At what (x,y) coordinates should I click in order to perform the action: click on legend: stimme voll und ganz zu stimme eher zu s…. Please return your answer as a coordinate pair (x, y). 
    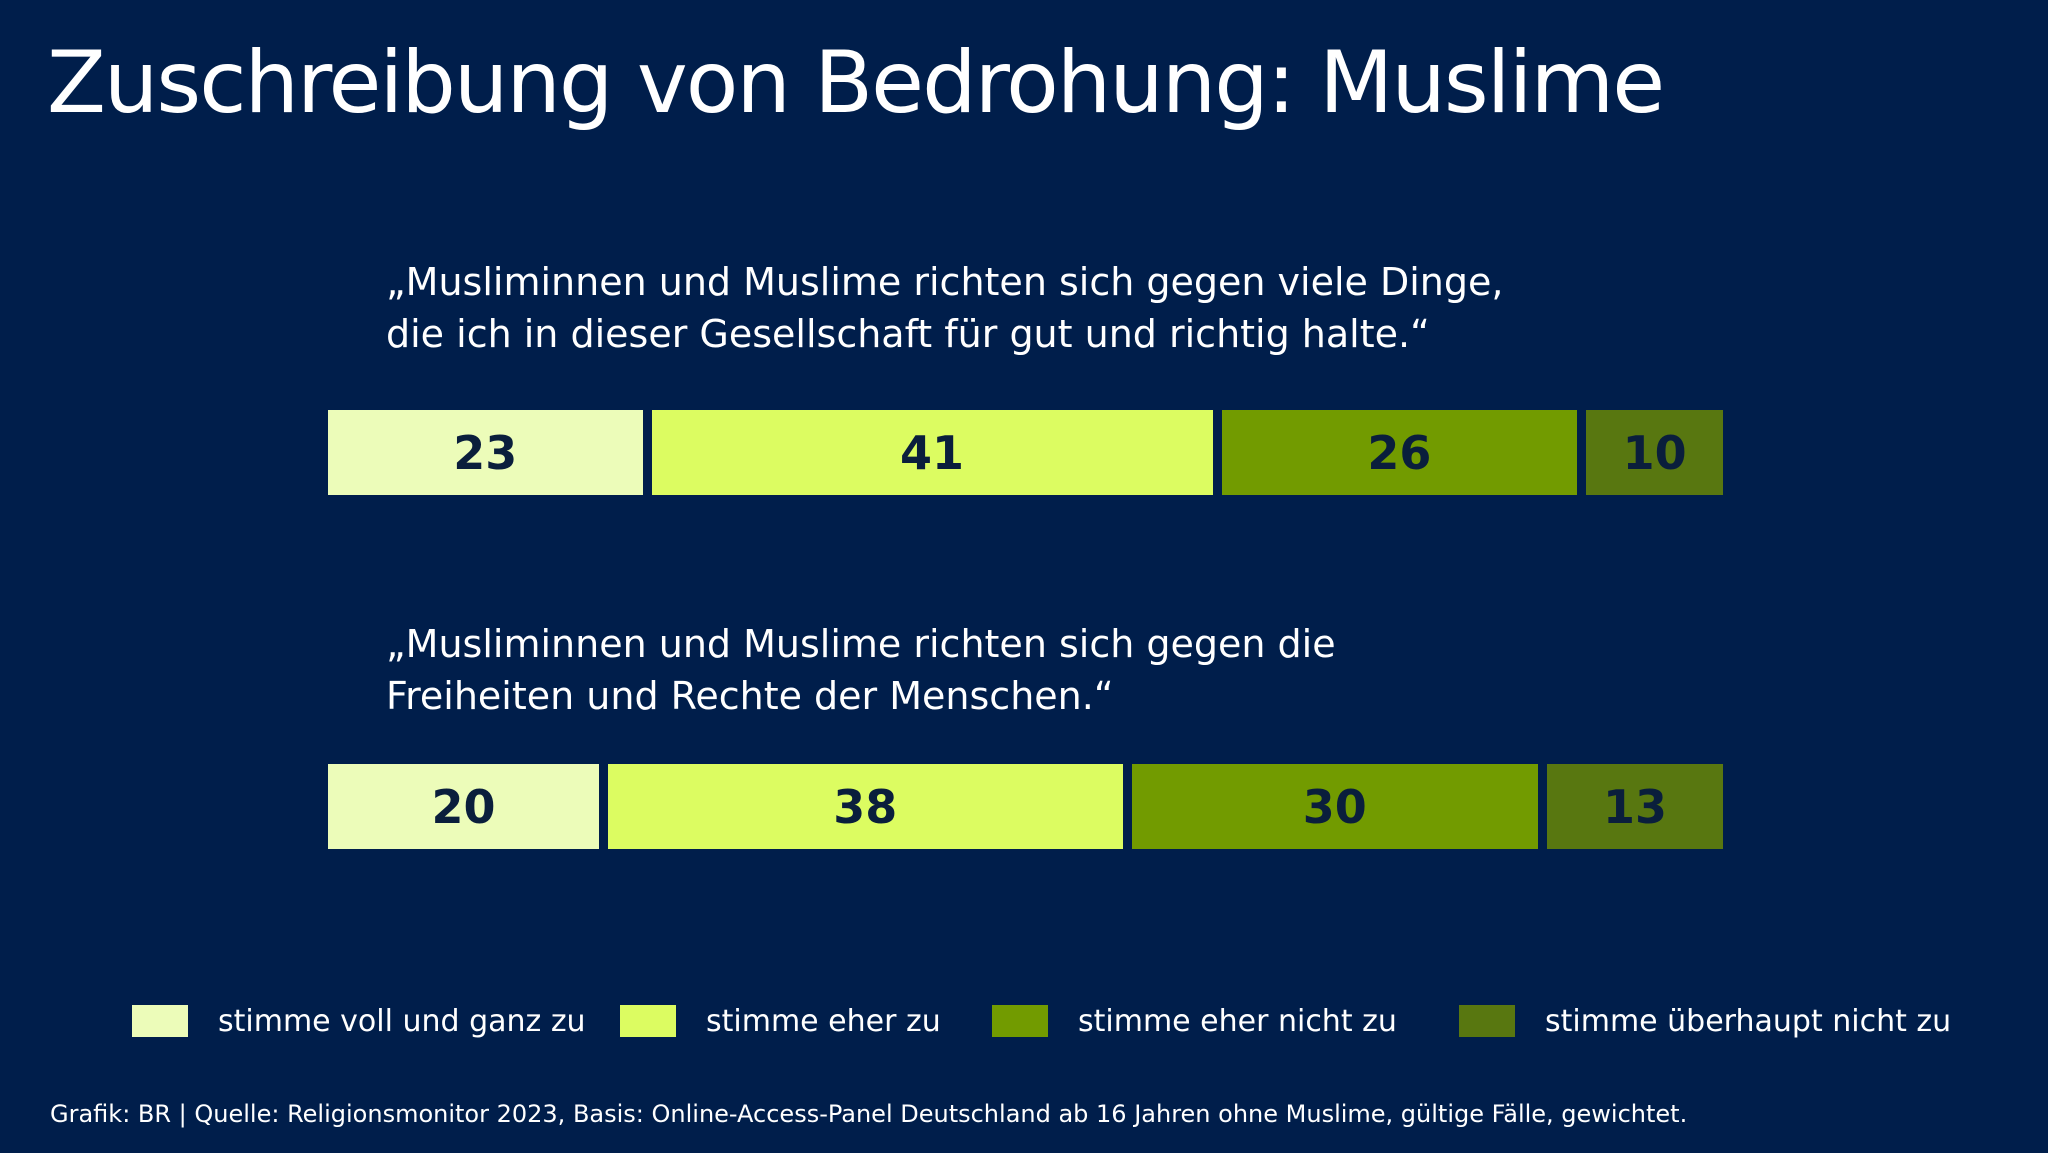
    Looking at the image, I should click on (1024, 1021).